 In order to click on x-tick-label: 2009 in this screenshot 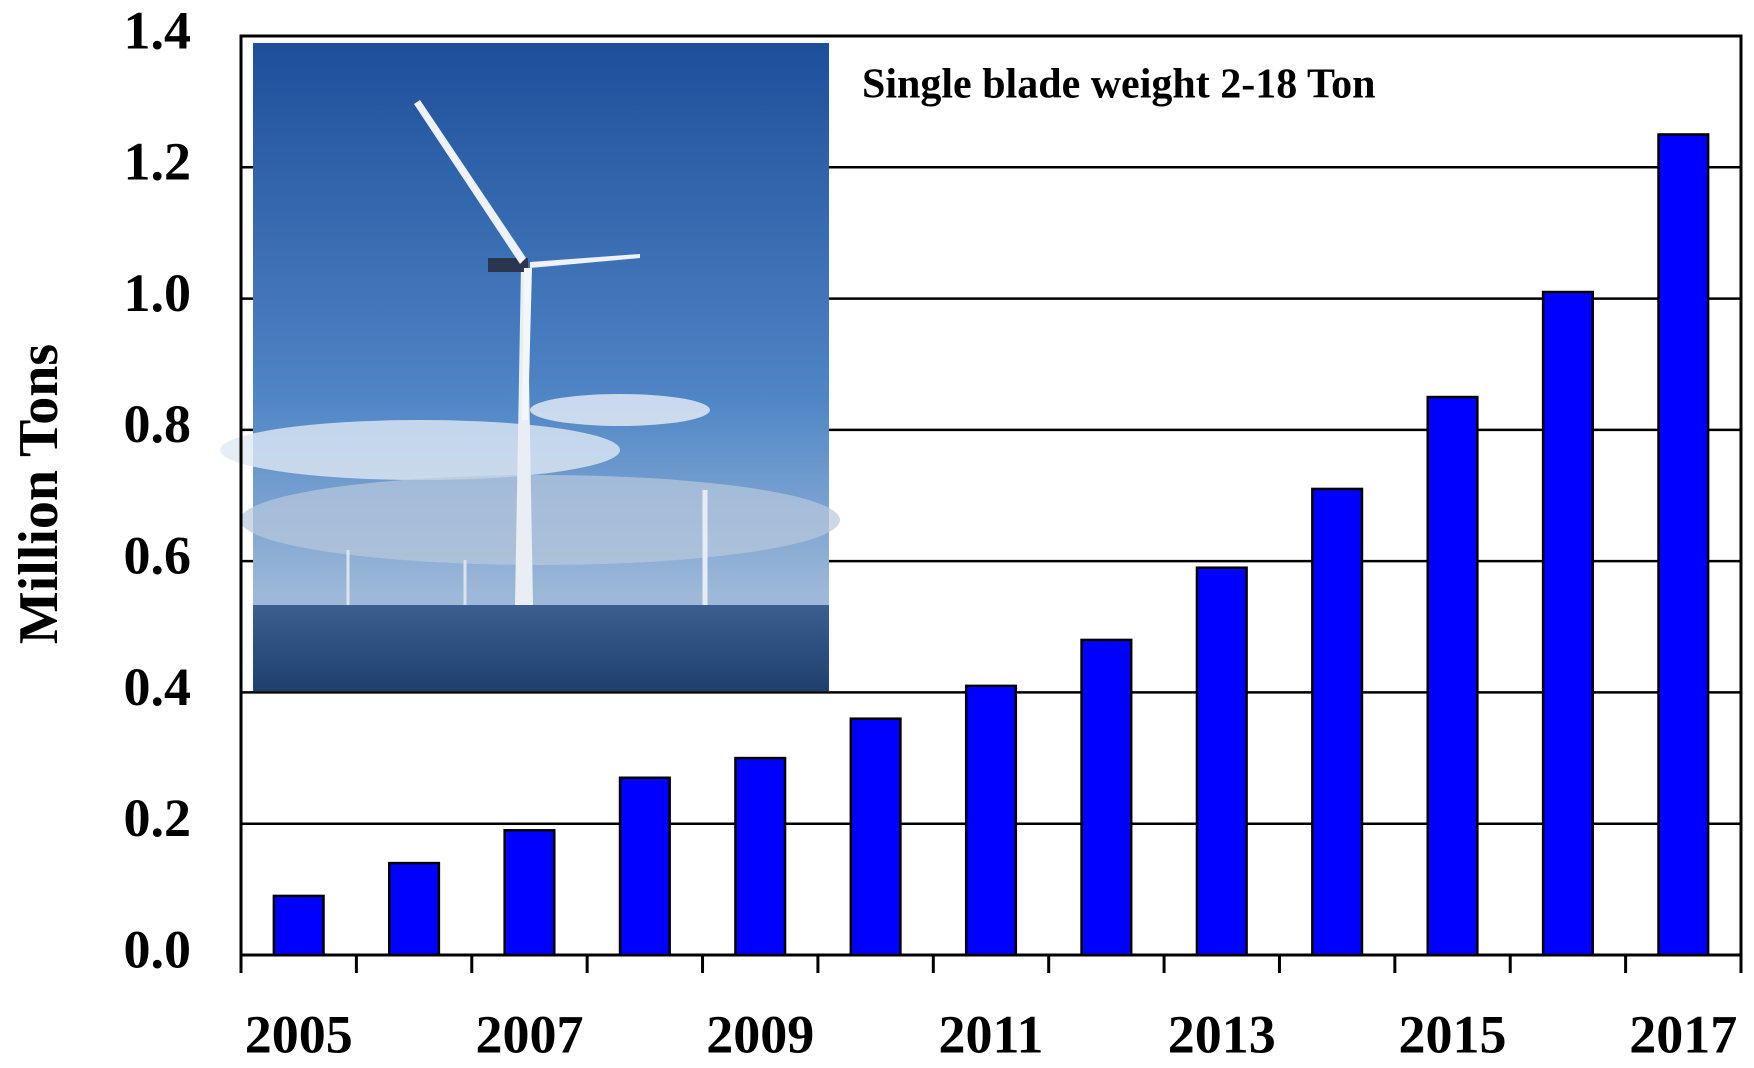, I will do `click(760, 1034)`.